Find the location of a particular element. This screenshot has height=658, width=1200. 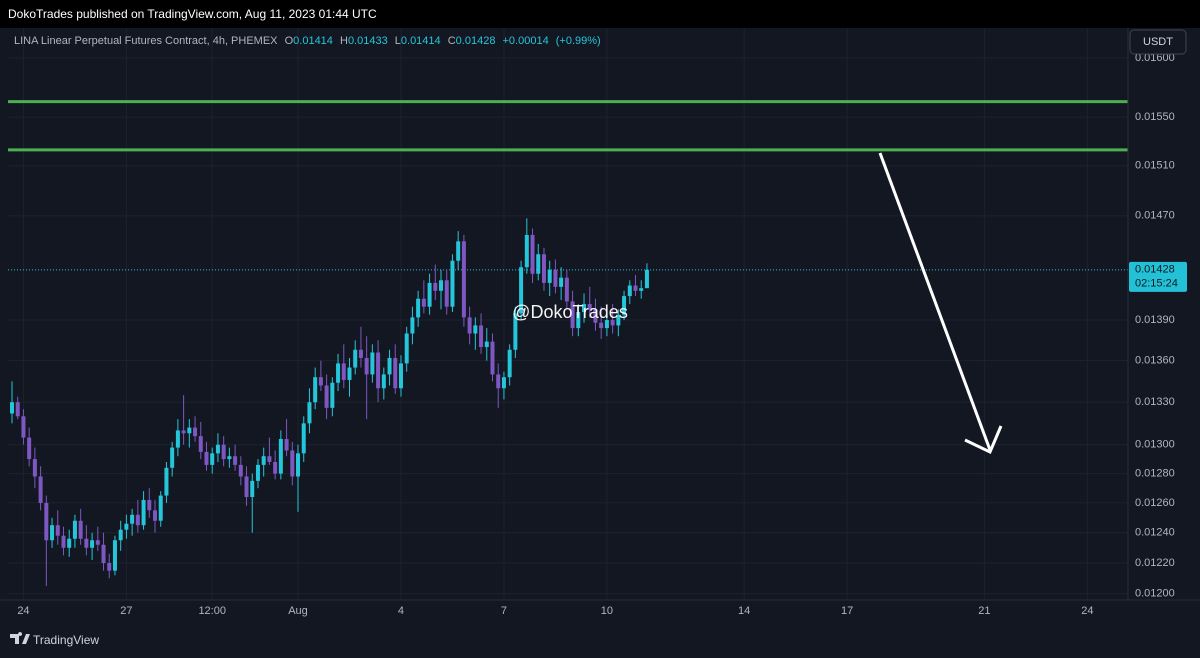

button-label: USDT is located at coordinates (1158, 42).